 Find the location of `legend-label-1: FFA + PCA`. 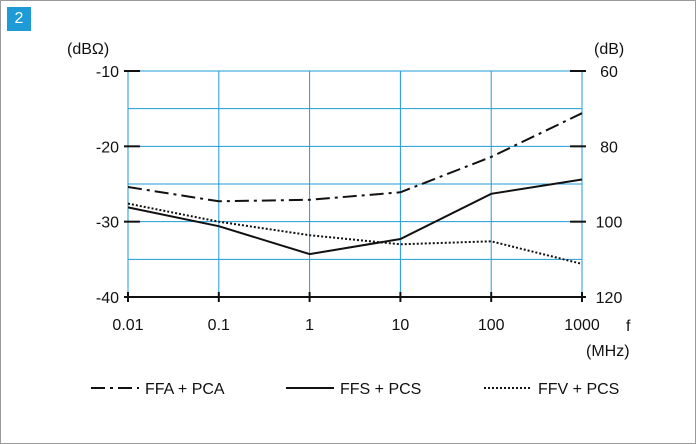

legend-label-1: FFA + PCA is located at coordinates (185, 389).